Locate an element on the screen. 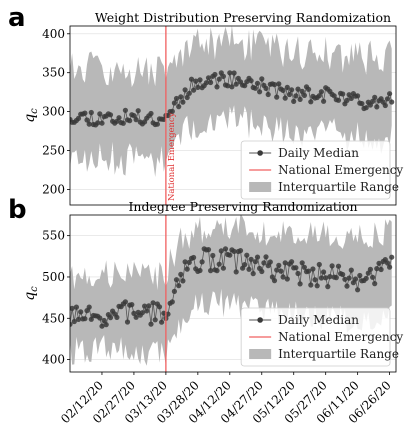 The height and width of the screenshot is (436, 415). legend-label: Interquartile Range is located at coordinates (338, 187).